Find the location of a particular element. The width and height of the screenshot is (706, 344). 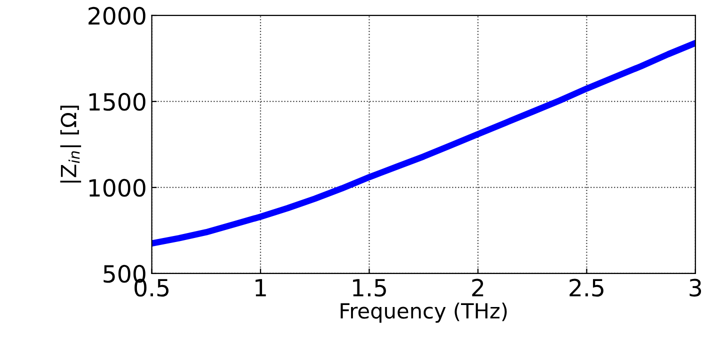

x-axis-title: Frequency (THz) is located at coordinates (423, 312).